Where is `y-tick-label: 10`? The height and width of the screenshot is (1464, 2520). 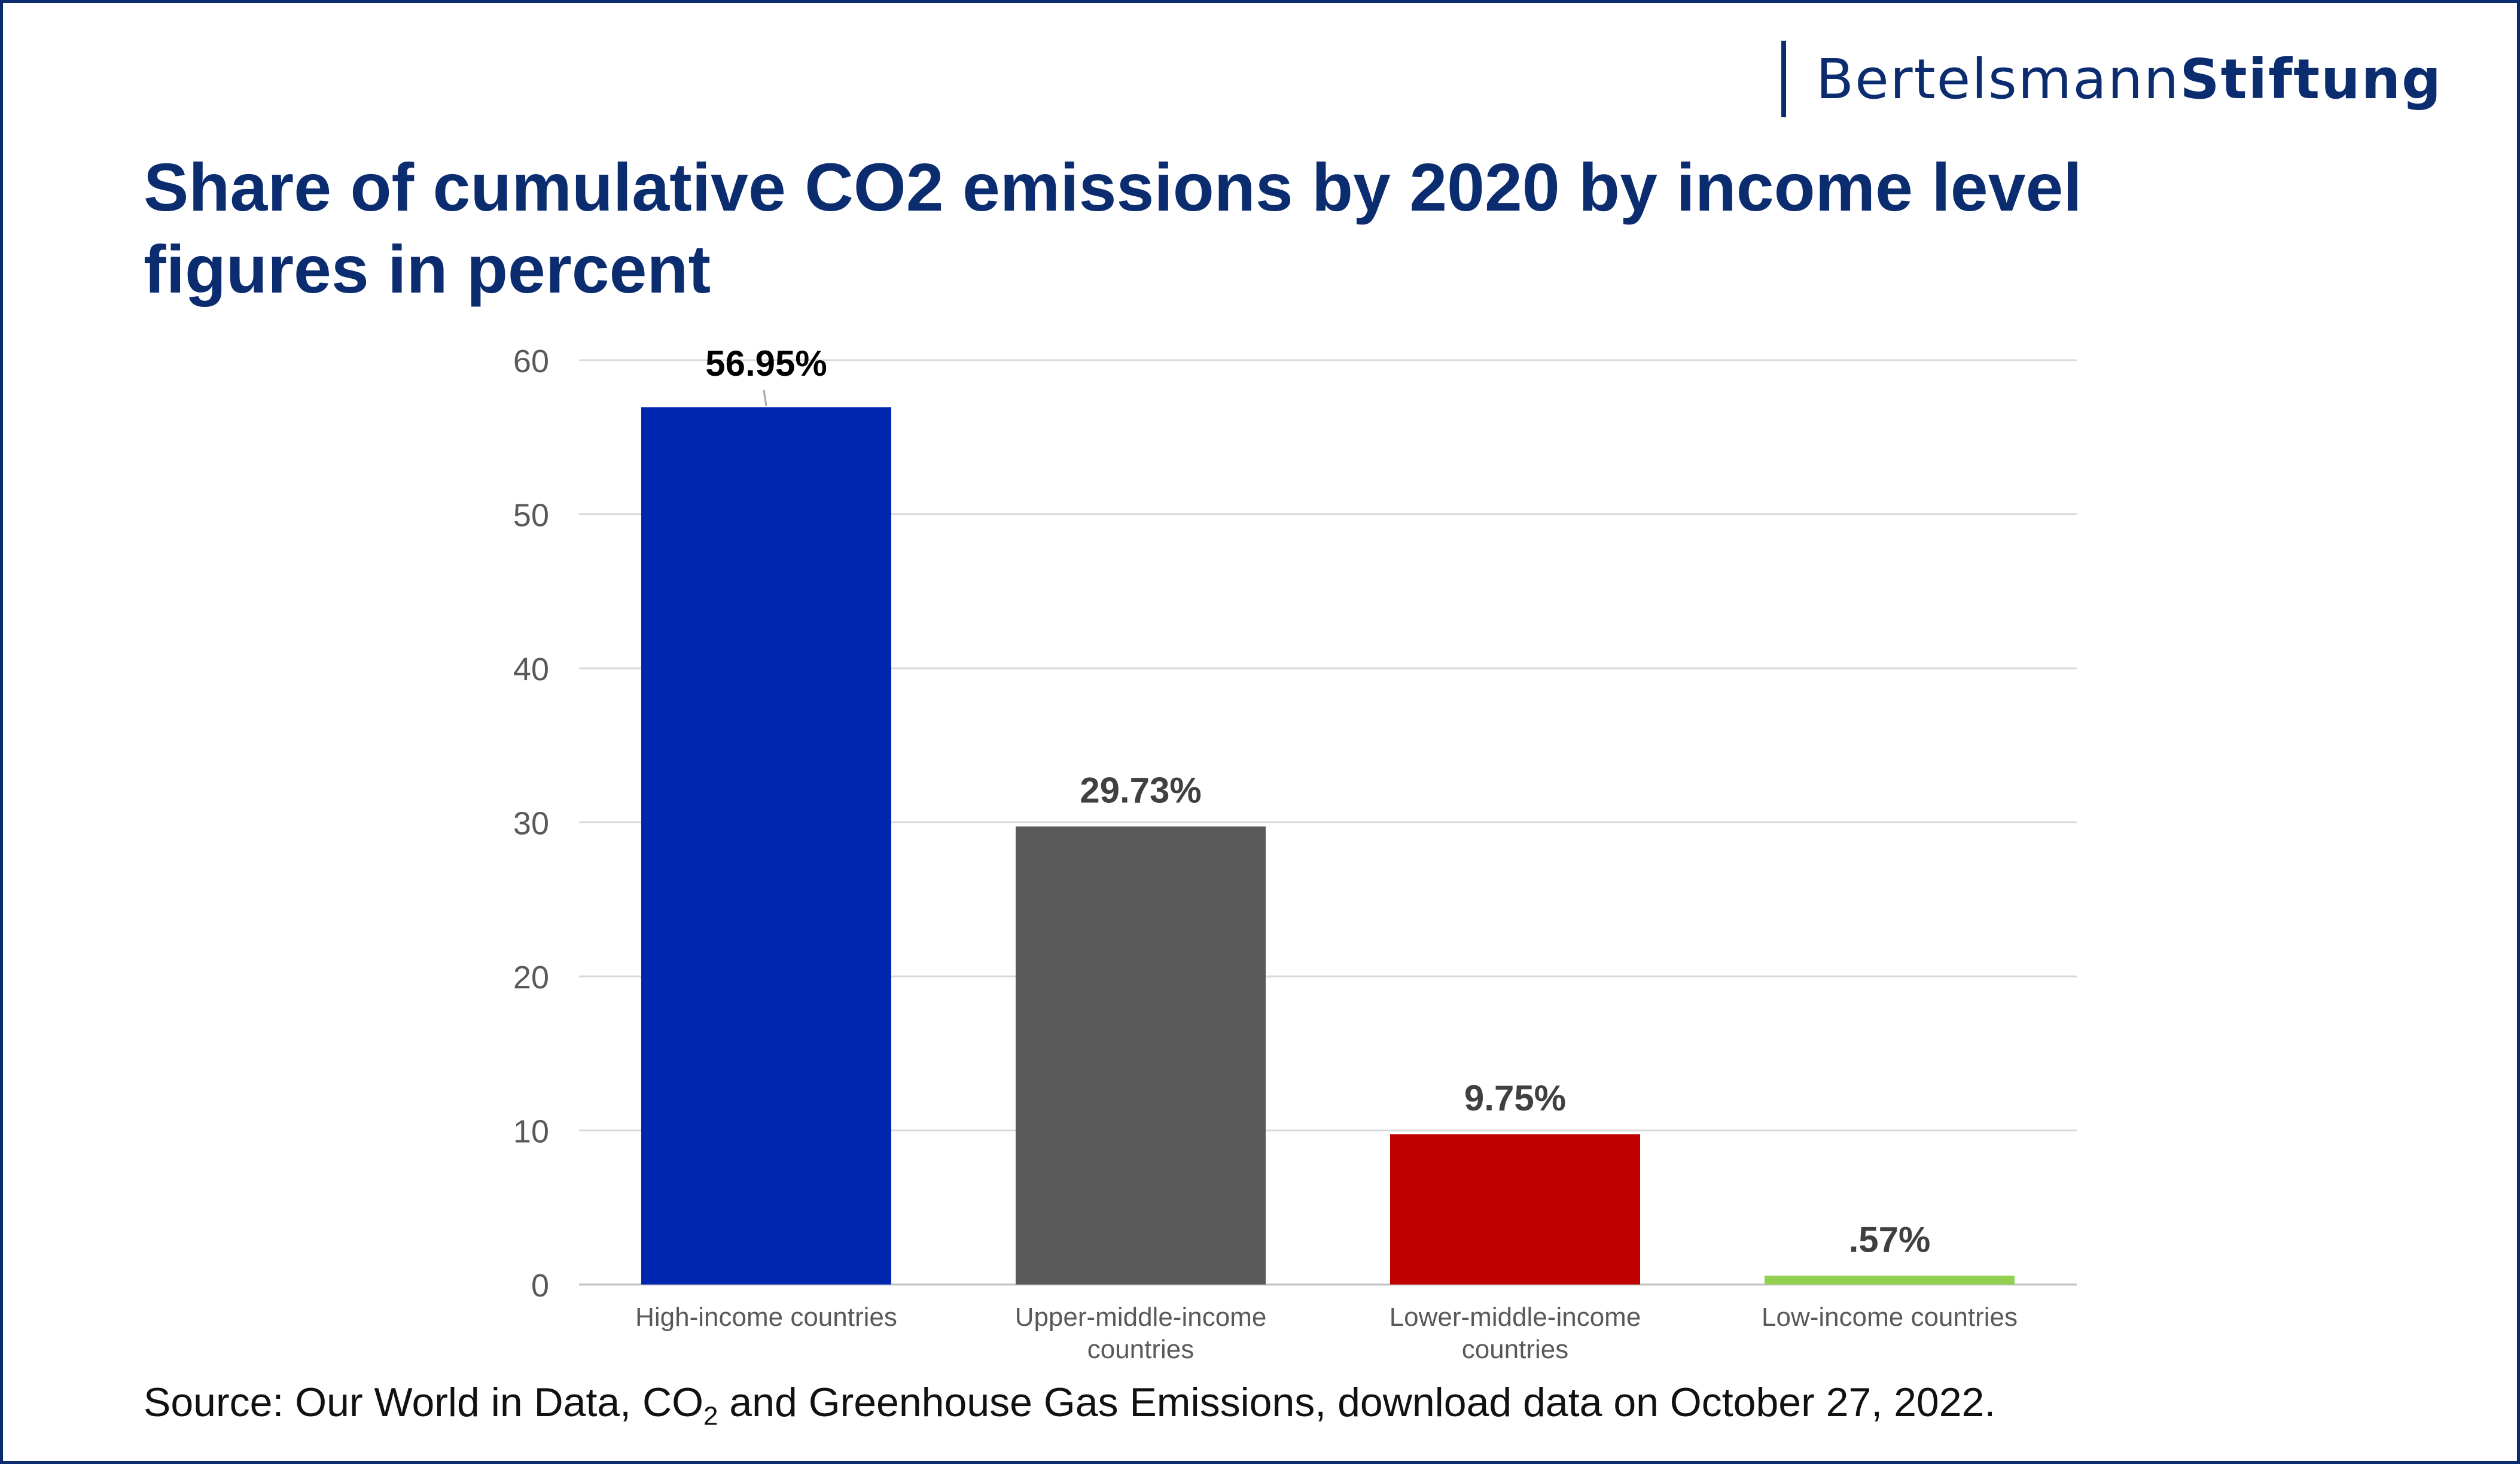
y-tick-label: 10 is located at coordinates (531, 1132).